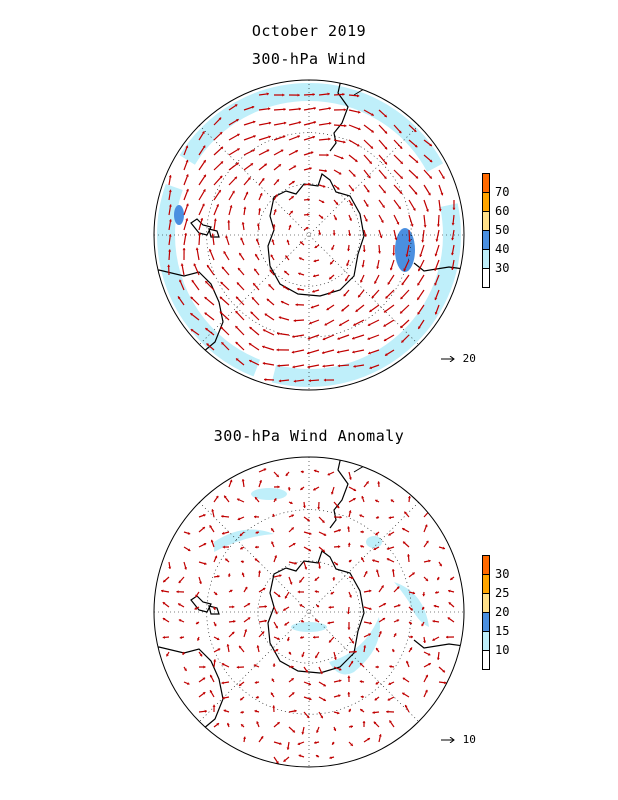 Image resolution: width=618 pixels, height=800 pixels. What do you see at coordinates (448, 359) in the screenshot?
I see `reference-arrow-icon` at bounding box center [448, 359].